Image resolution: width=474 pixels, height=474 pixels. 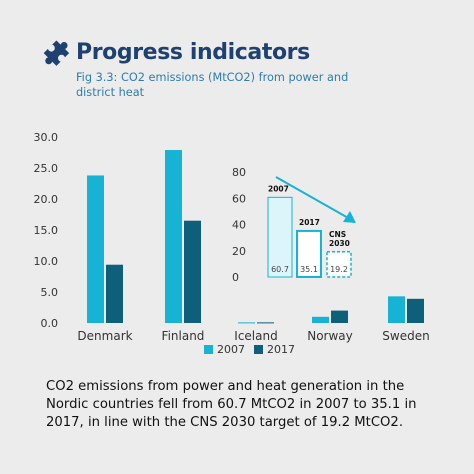 What do you see at coordinates (337, 234) in the screenshot?
I see `inset-category-label: CNS` at bounding box center [337, 234].